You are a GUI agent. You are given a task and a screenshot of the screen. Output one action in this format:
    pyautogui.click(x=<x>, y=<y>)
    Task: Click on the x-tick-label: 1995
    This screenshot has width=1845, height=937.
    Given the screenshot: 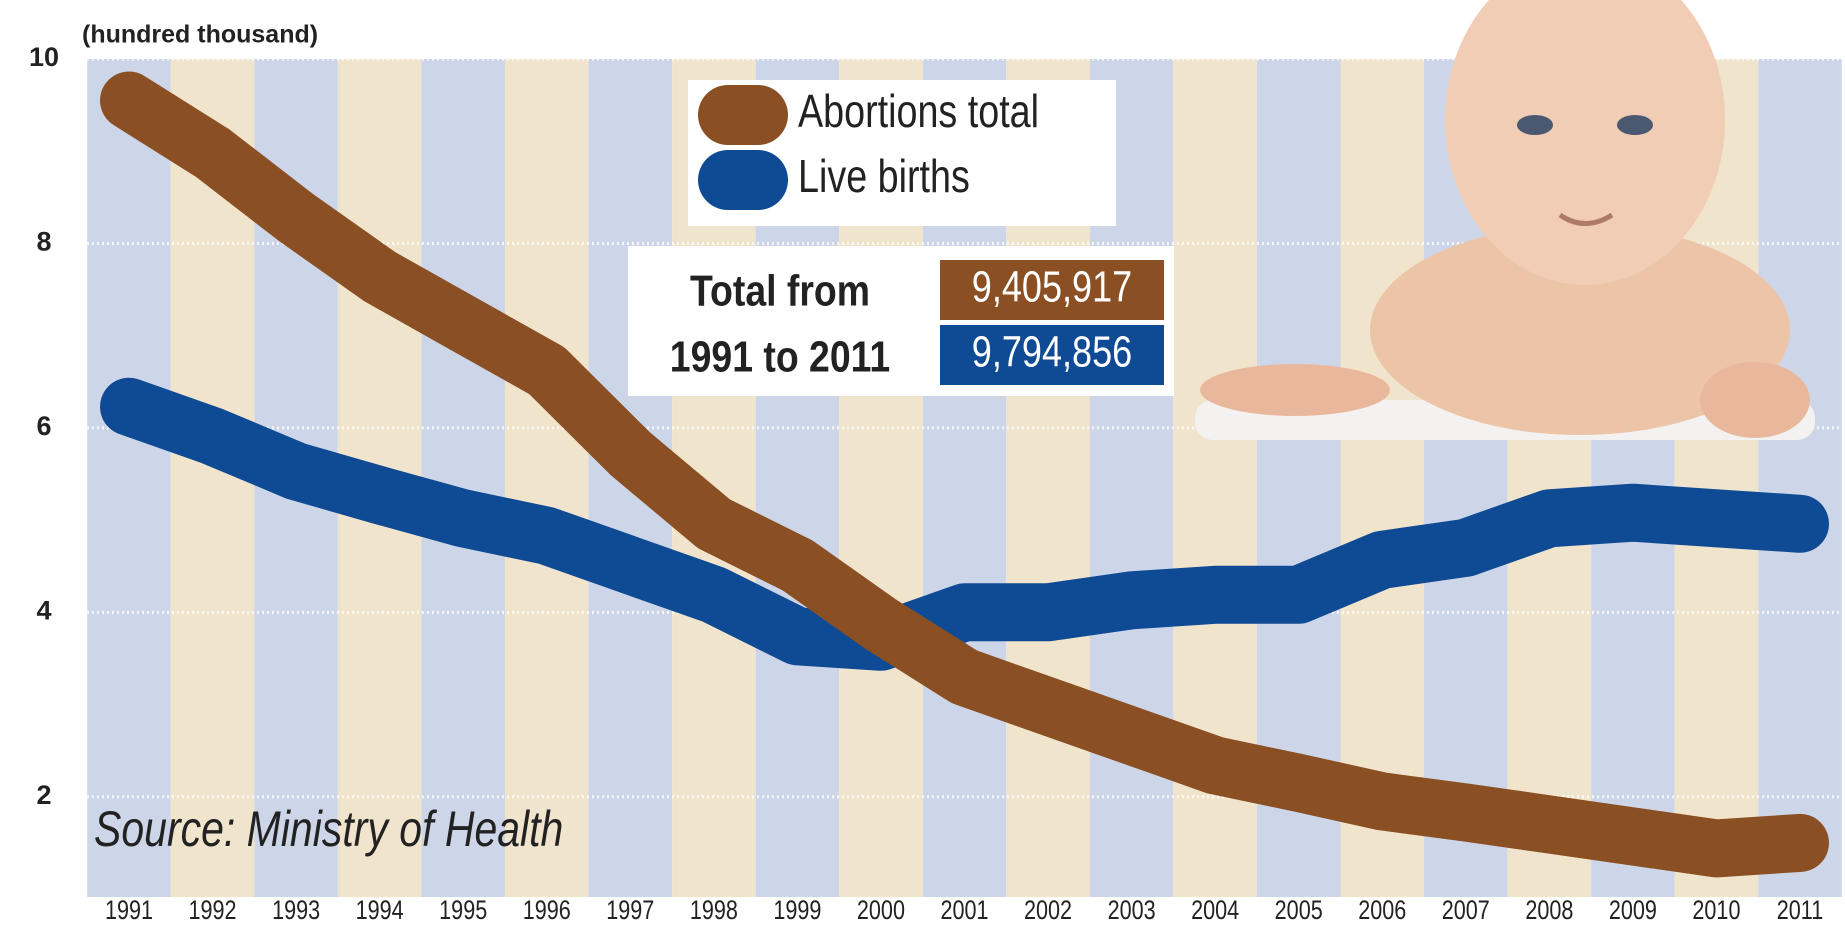 What is the action you would take?
    pyautogui.click(x=463, y=911)
    